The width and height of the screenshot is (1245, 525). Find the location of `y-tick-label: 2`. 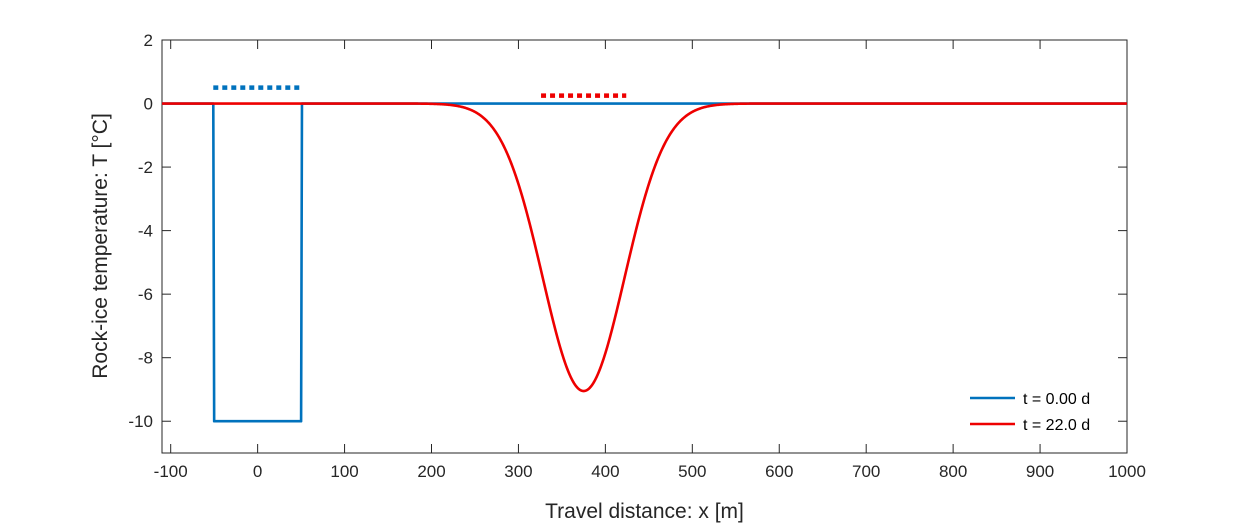

y-tick-label: 2 is located at coordinates (148, 40).